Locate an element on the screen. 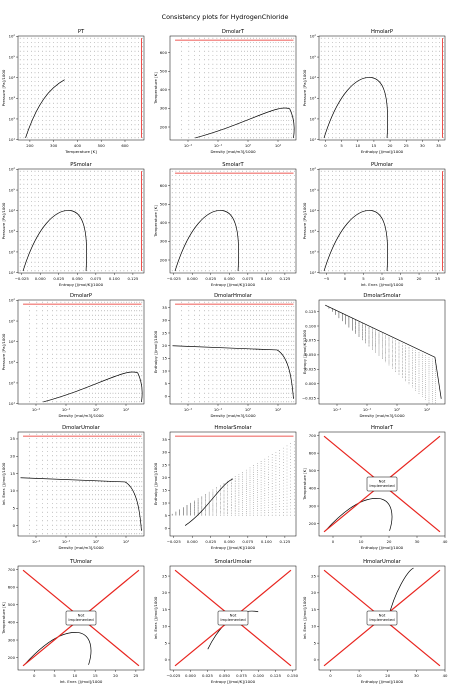  subplot-title: DmolarP is located at coordinates (81, 296).